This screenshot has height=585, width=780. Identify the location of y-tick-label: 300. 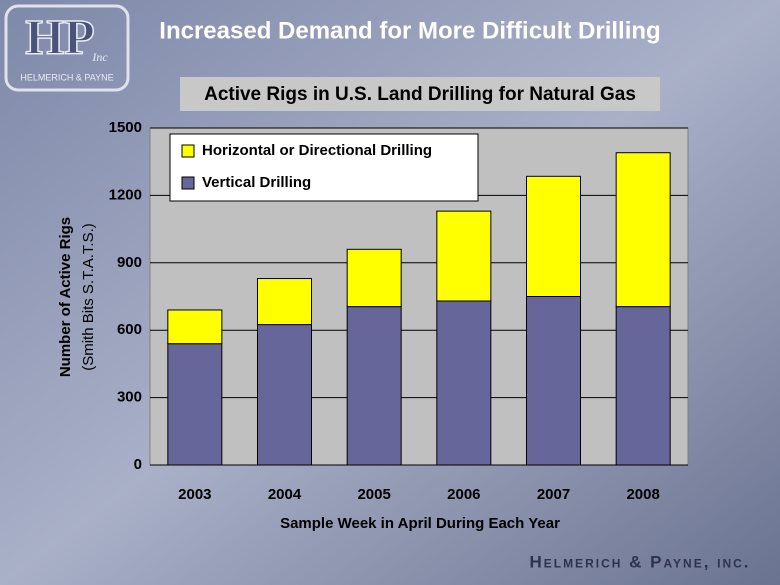
(129, 397).